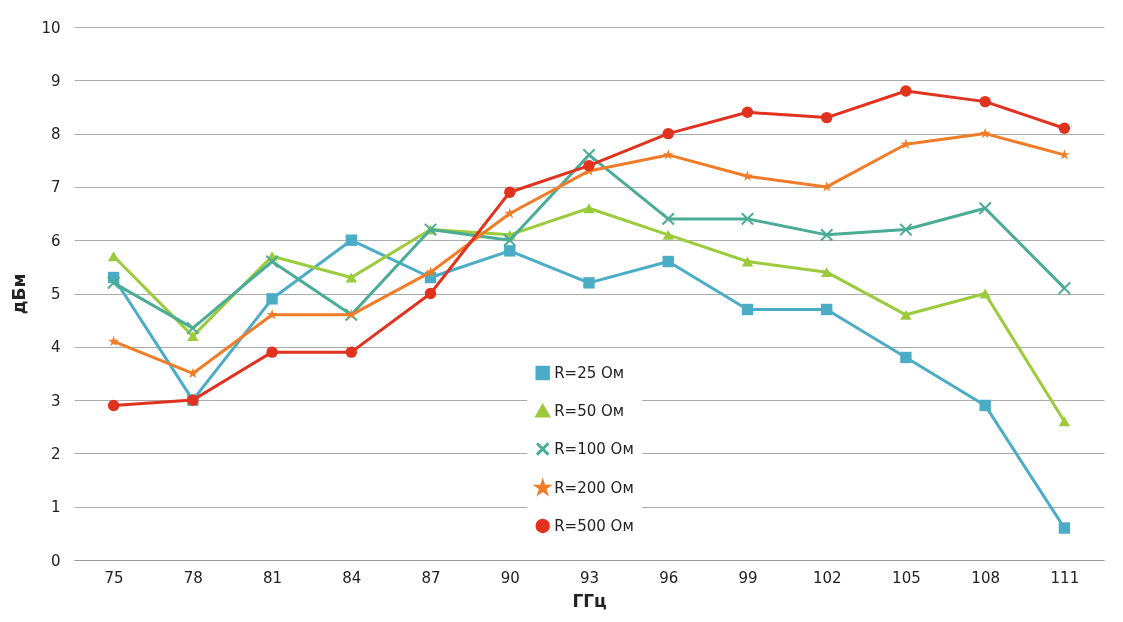  I want to click on legend-label: R=500 Ом, so click(594, 525).